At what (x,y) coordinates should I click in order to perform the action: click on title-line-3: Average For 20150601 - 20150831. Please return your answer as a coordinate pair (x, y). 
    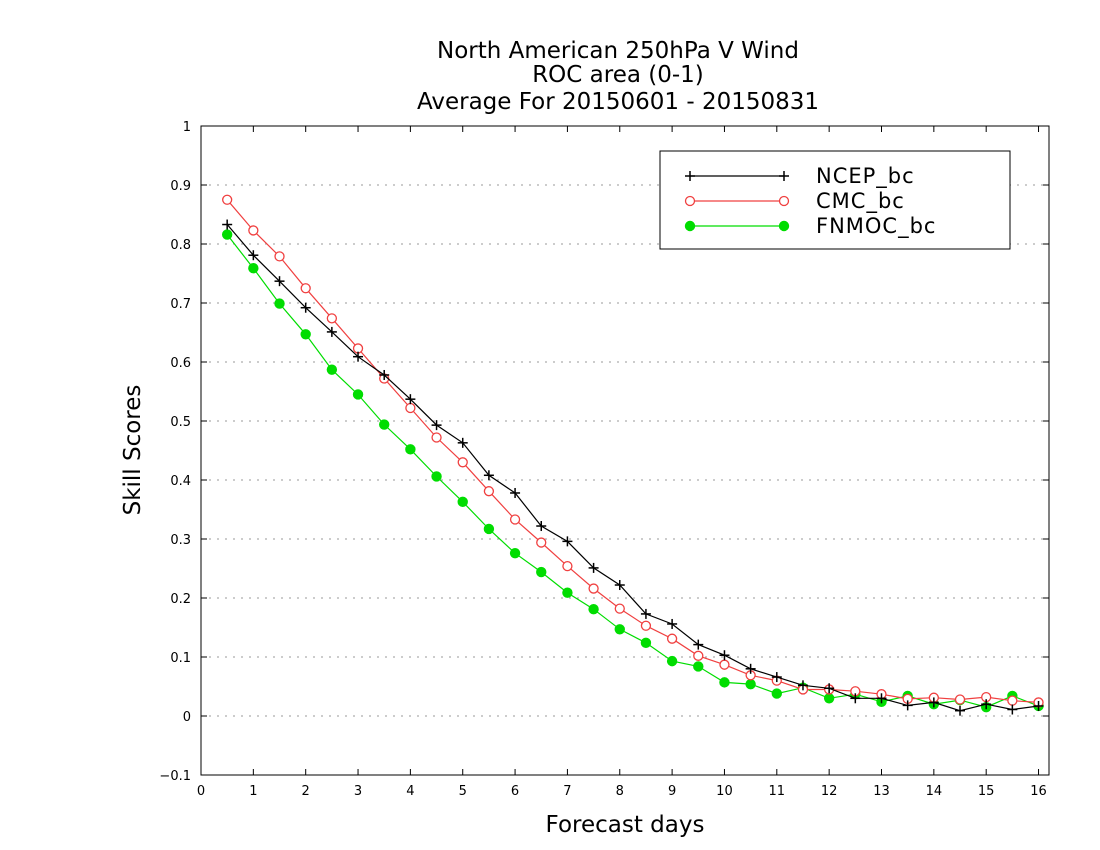
    Looking at the image, I should click on (618, 102).